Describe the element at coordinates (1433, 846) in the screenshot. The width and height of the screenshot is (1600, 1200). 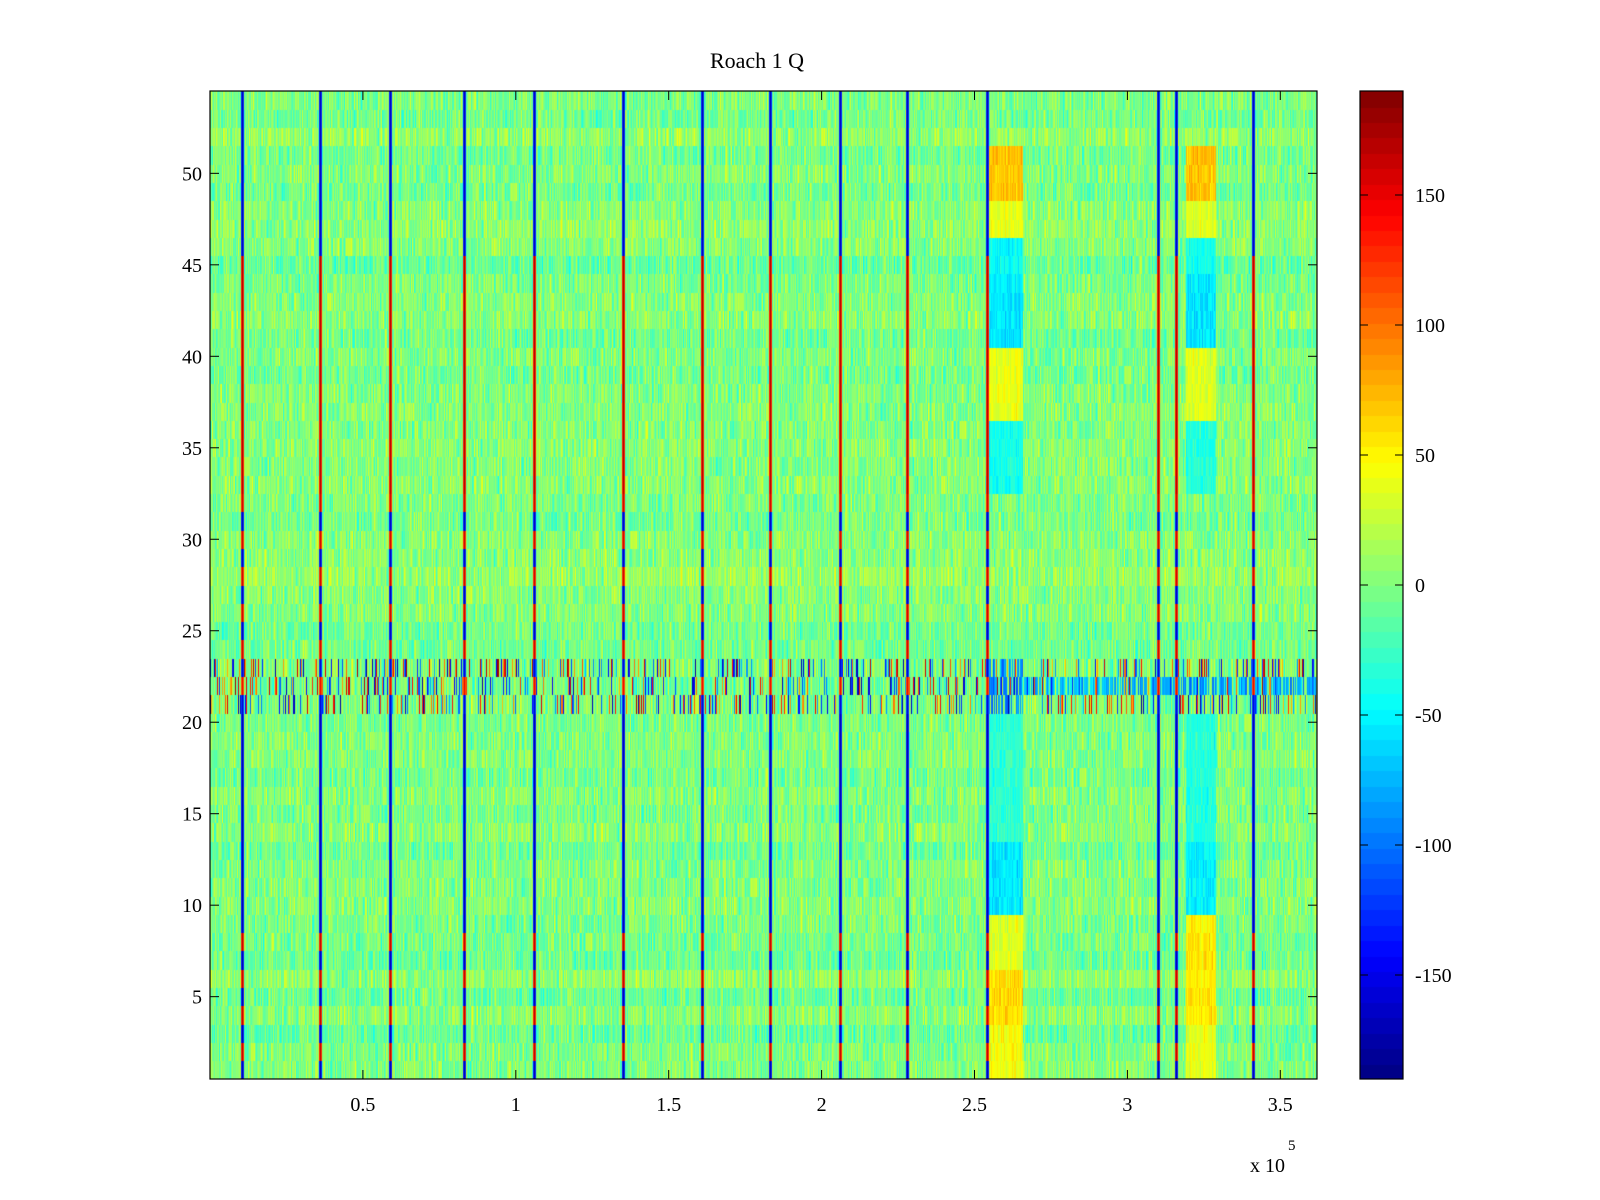
I see `colorbar-tick-label: -100` at that location.